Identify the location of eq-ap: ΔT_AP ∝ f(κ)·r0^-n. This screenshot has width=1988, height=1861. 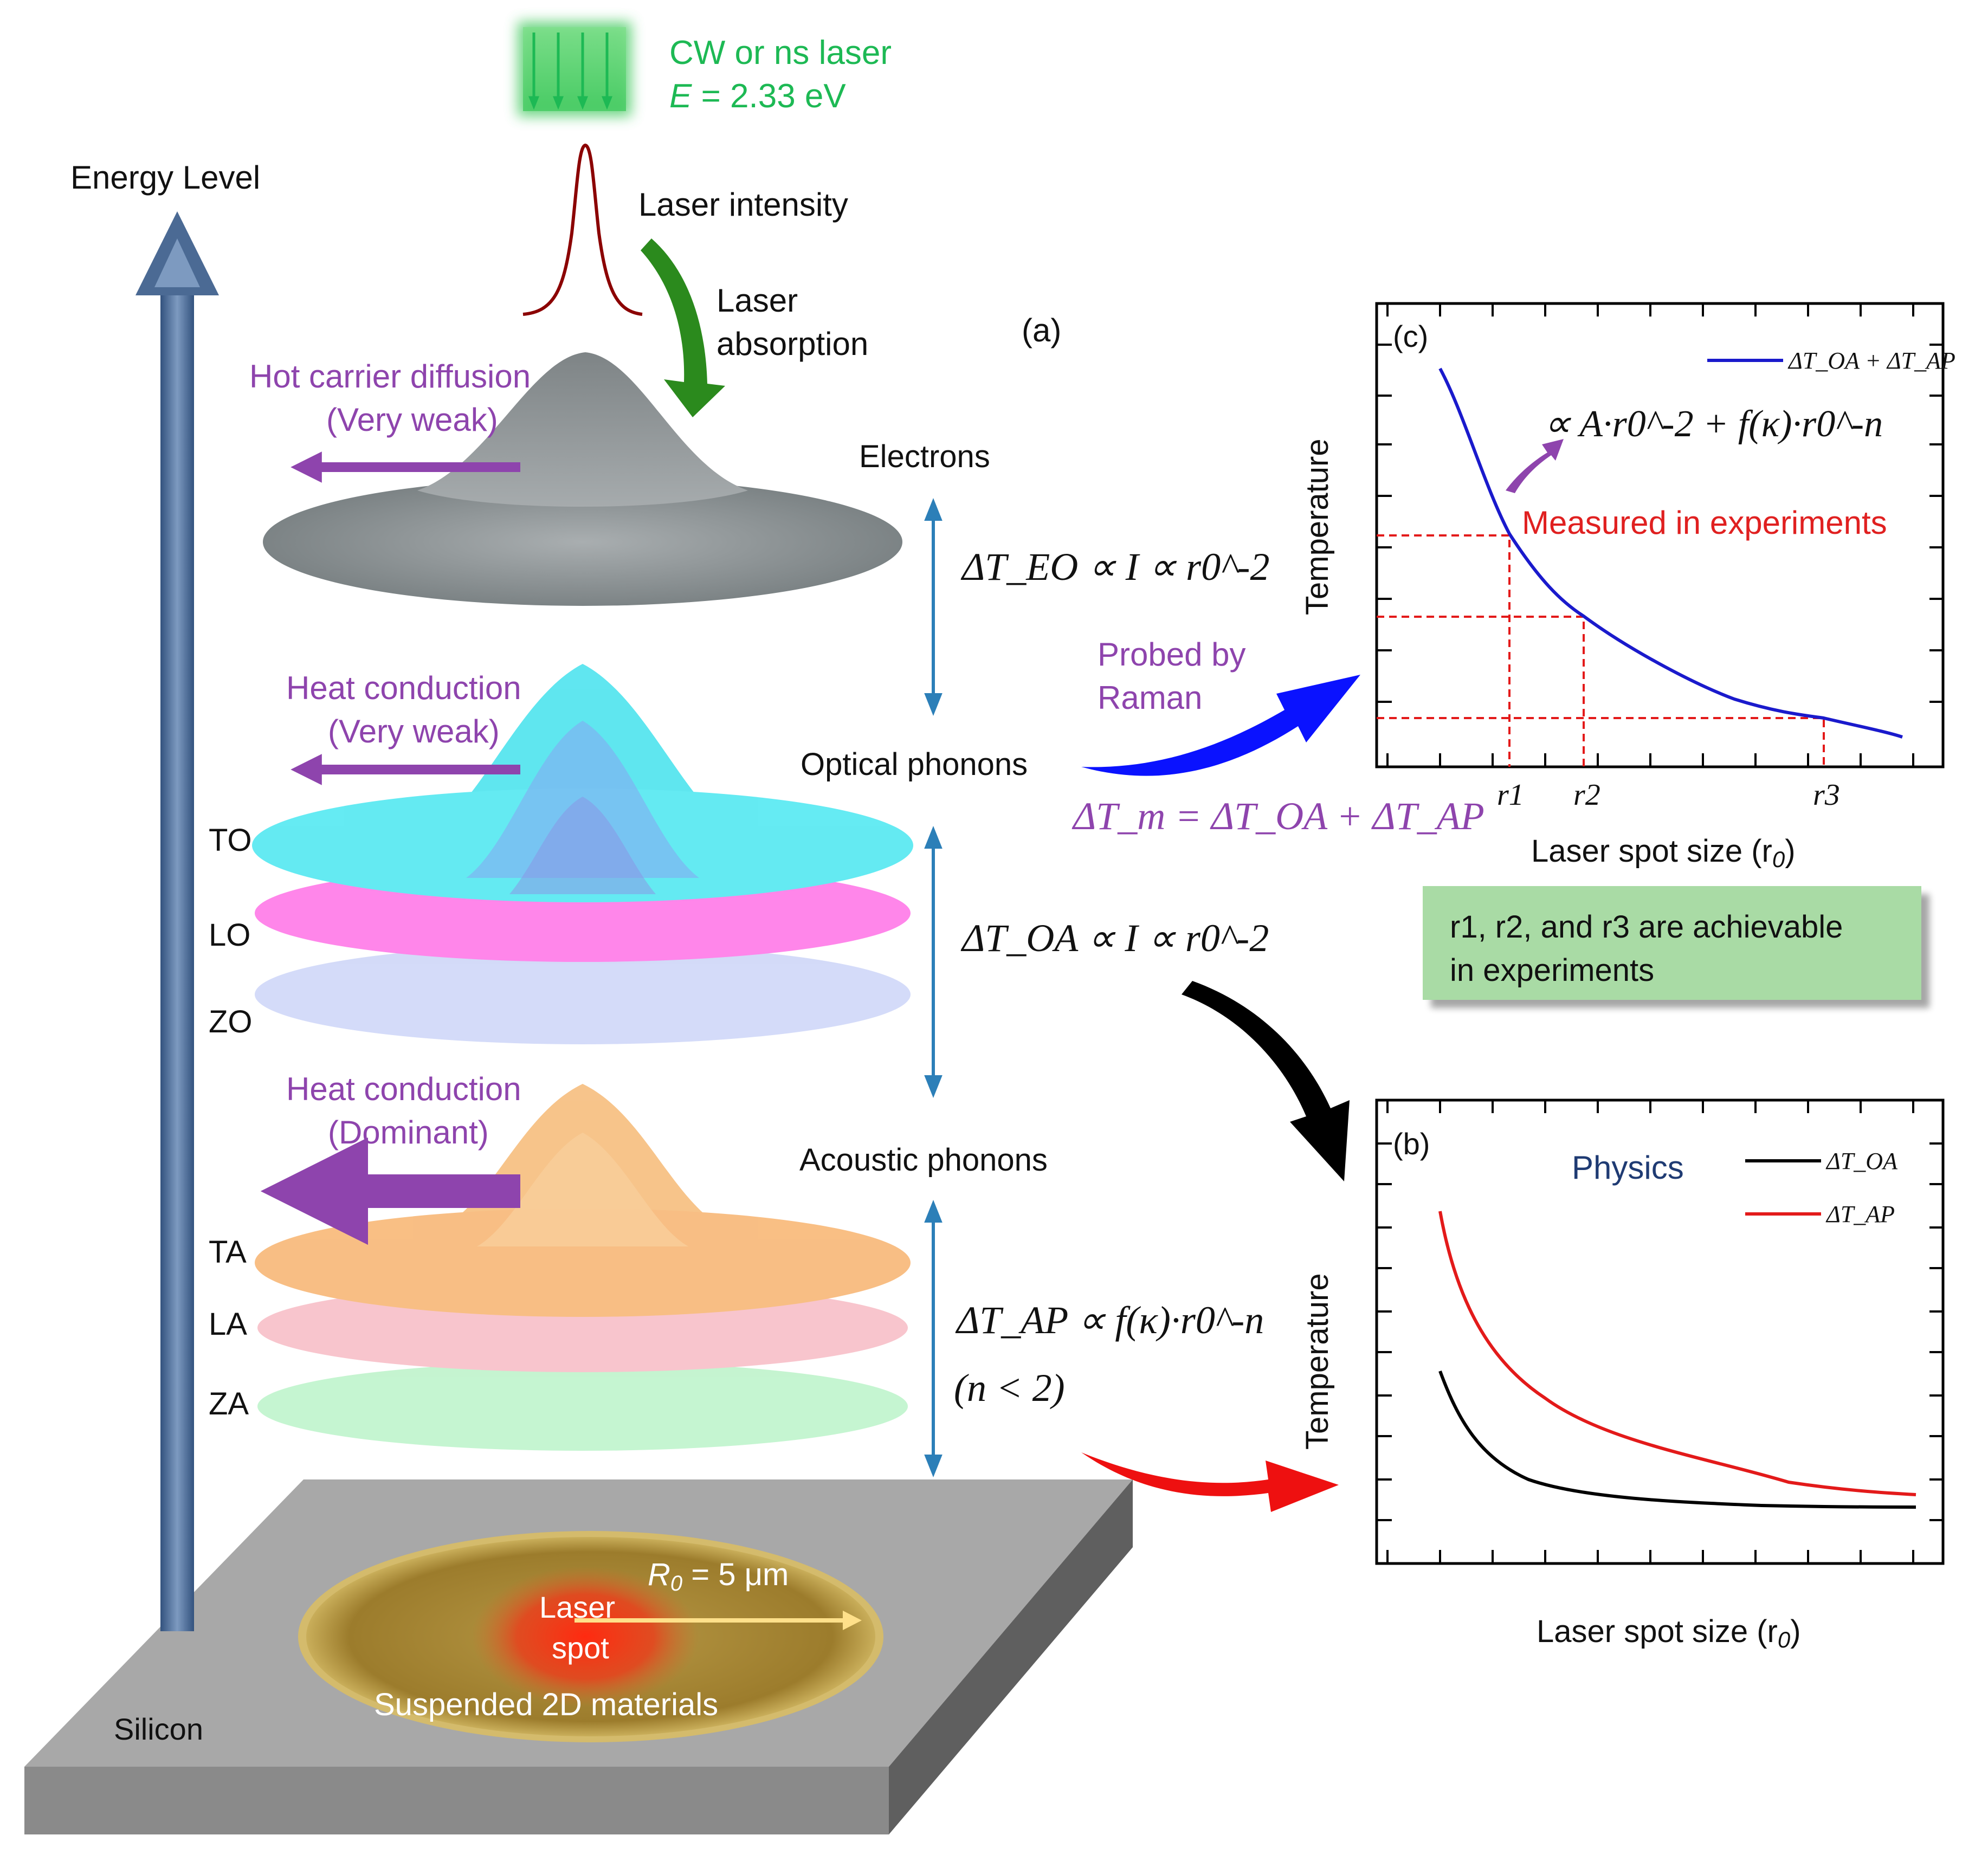
(1109, 1320).